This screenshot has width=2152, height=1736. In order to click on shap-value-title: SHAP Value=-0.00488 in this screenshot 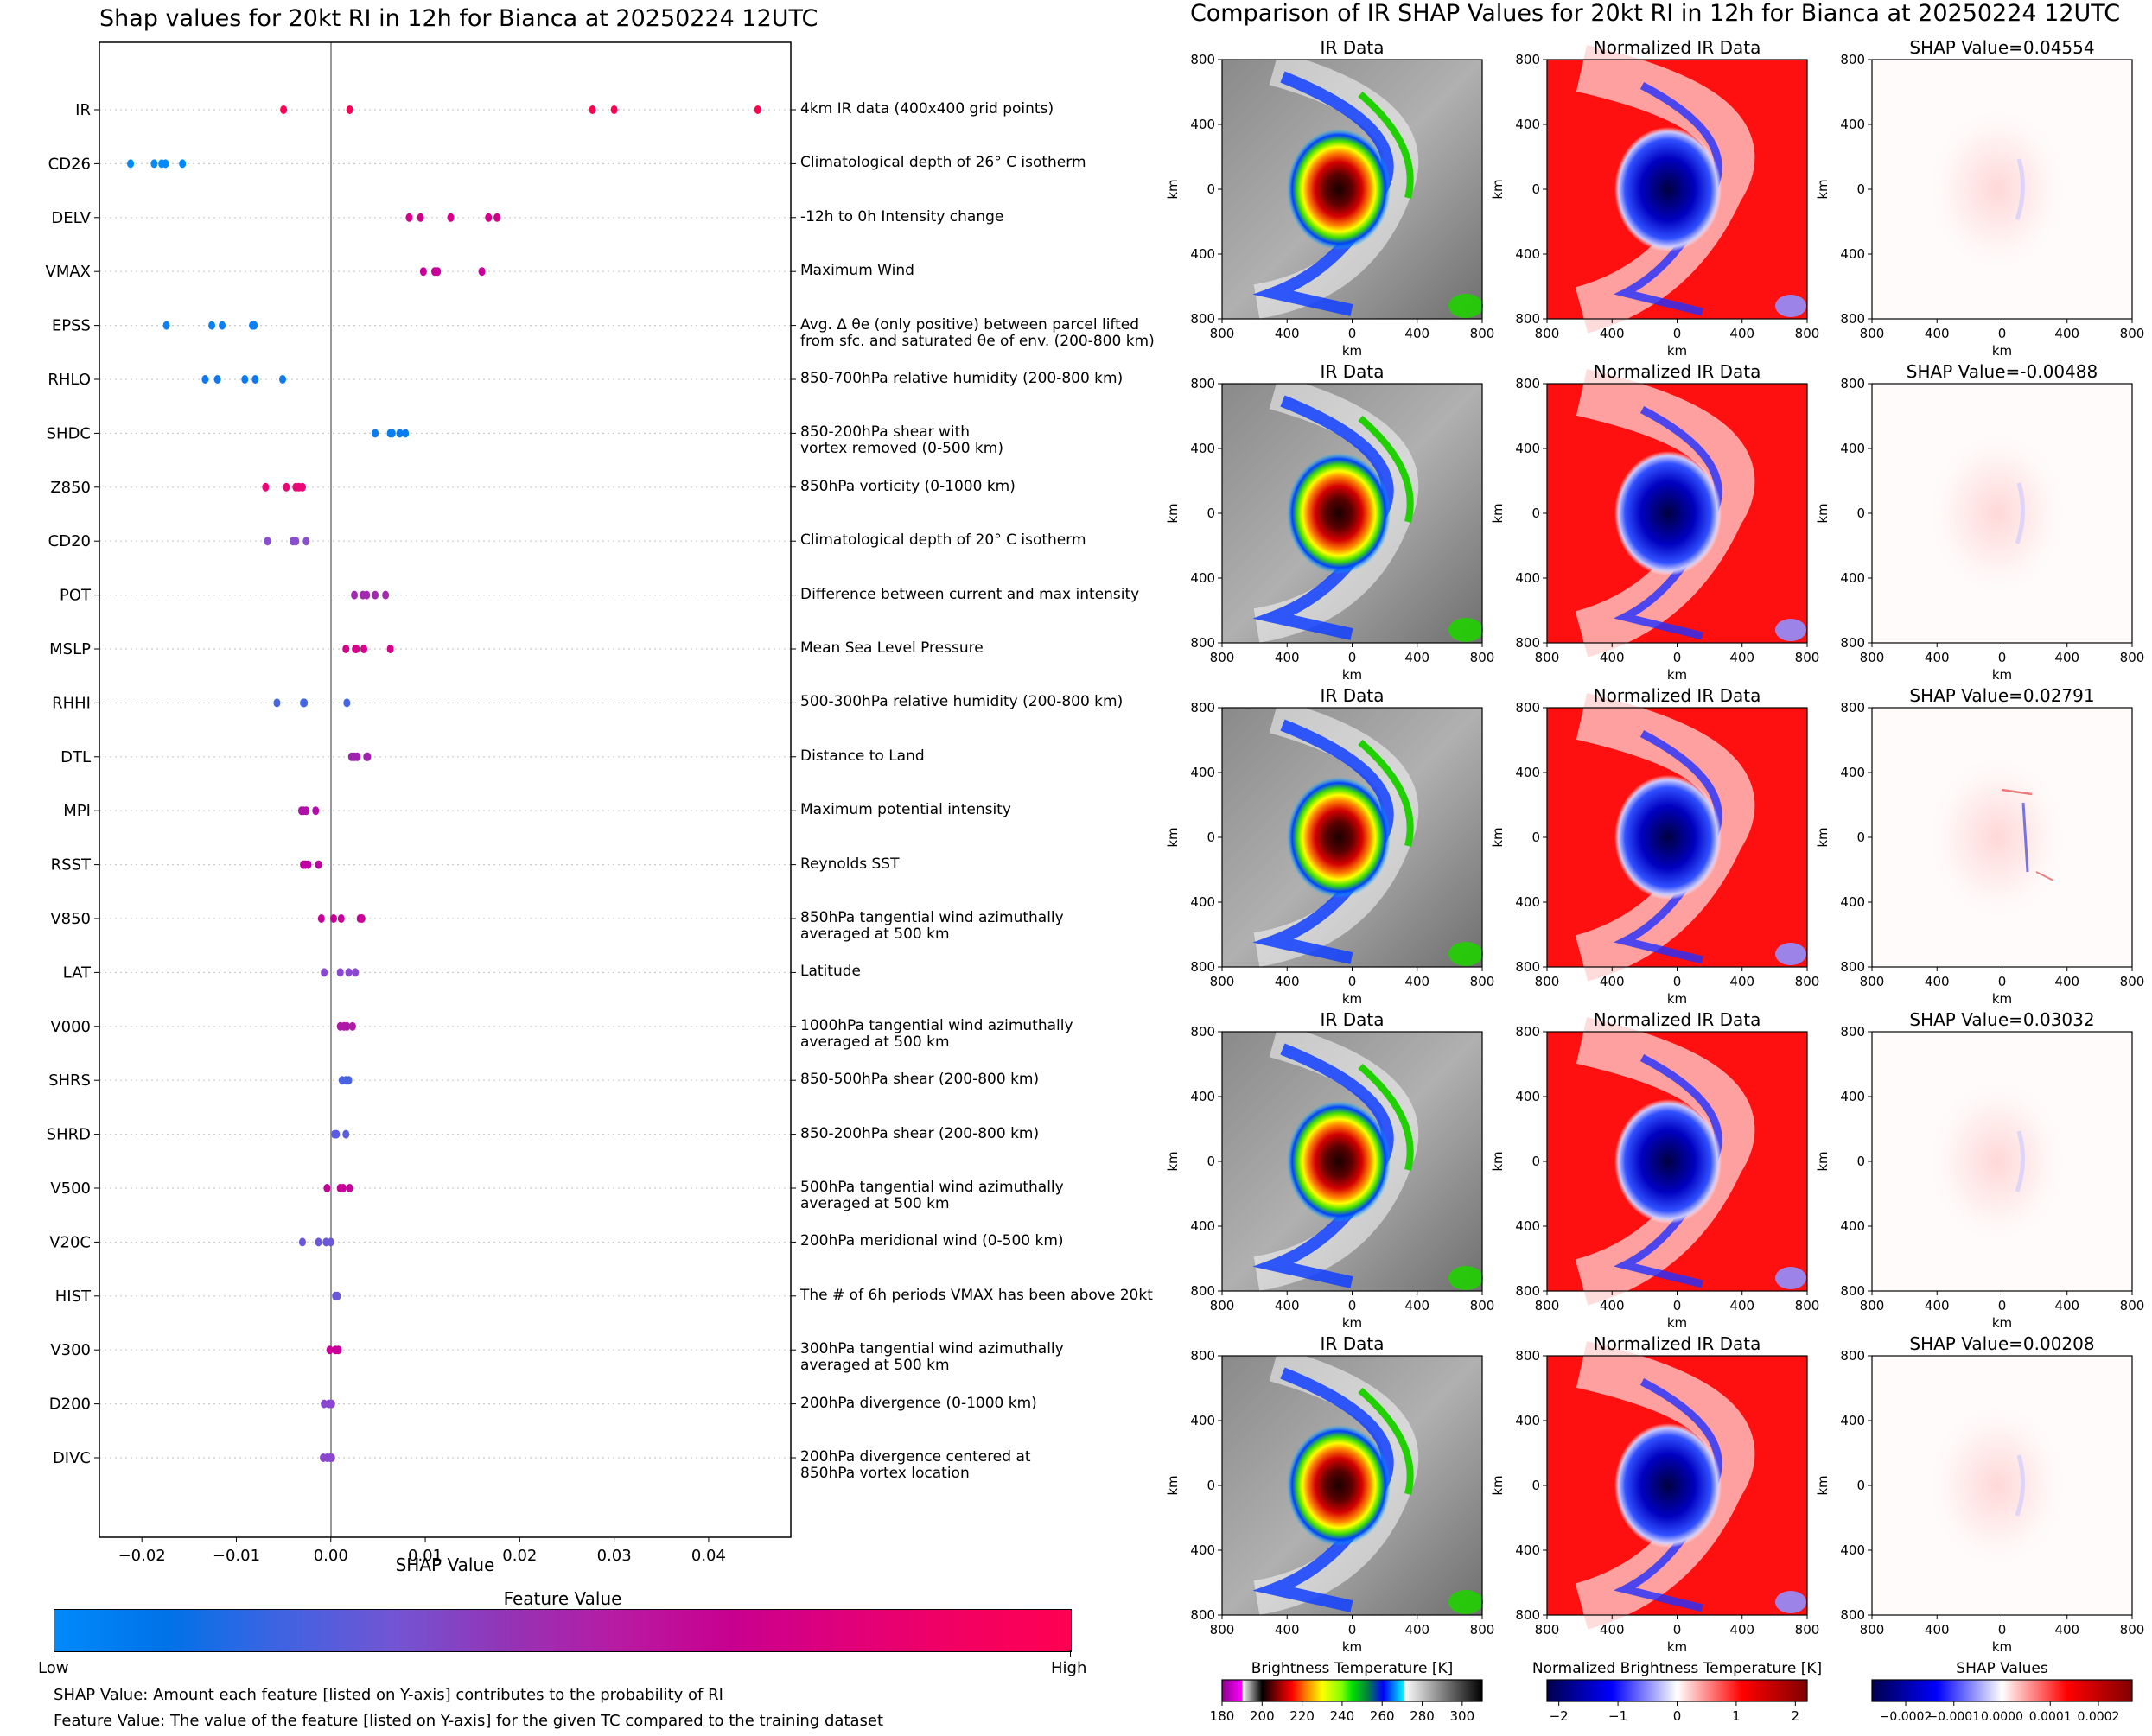, I will do `click(2002, 371)`.